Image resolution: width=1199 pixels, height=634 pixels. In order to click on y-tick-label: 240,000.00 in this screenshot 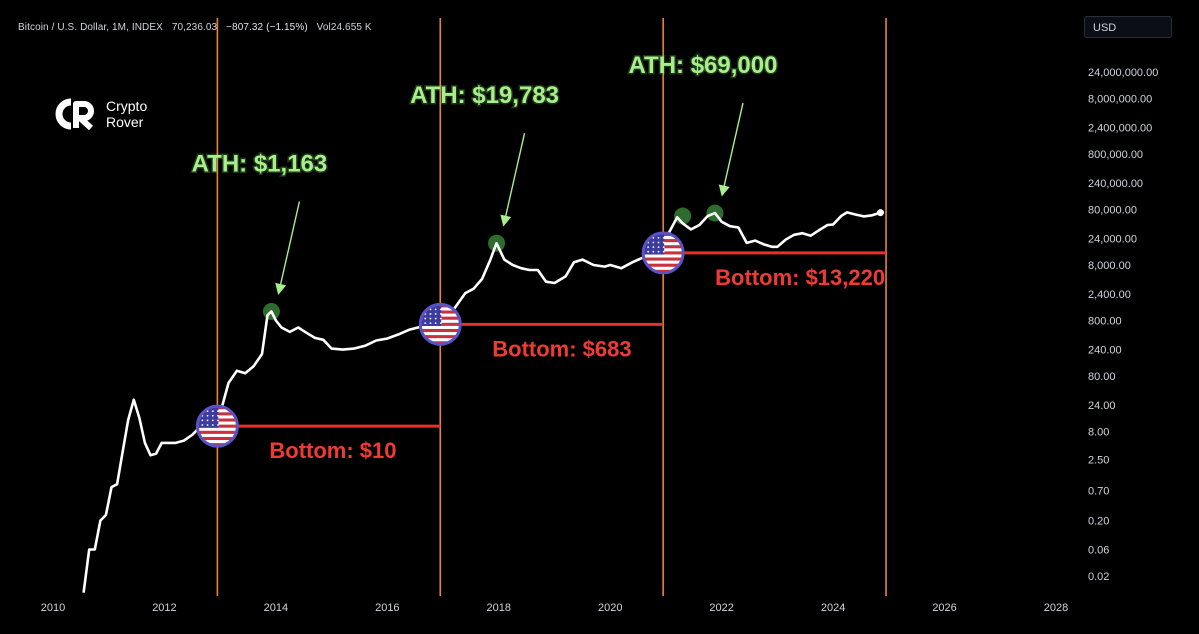, I will do `click(1115, 184)`.